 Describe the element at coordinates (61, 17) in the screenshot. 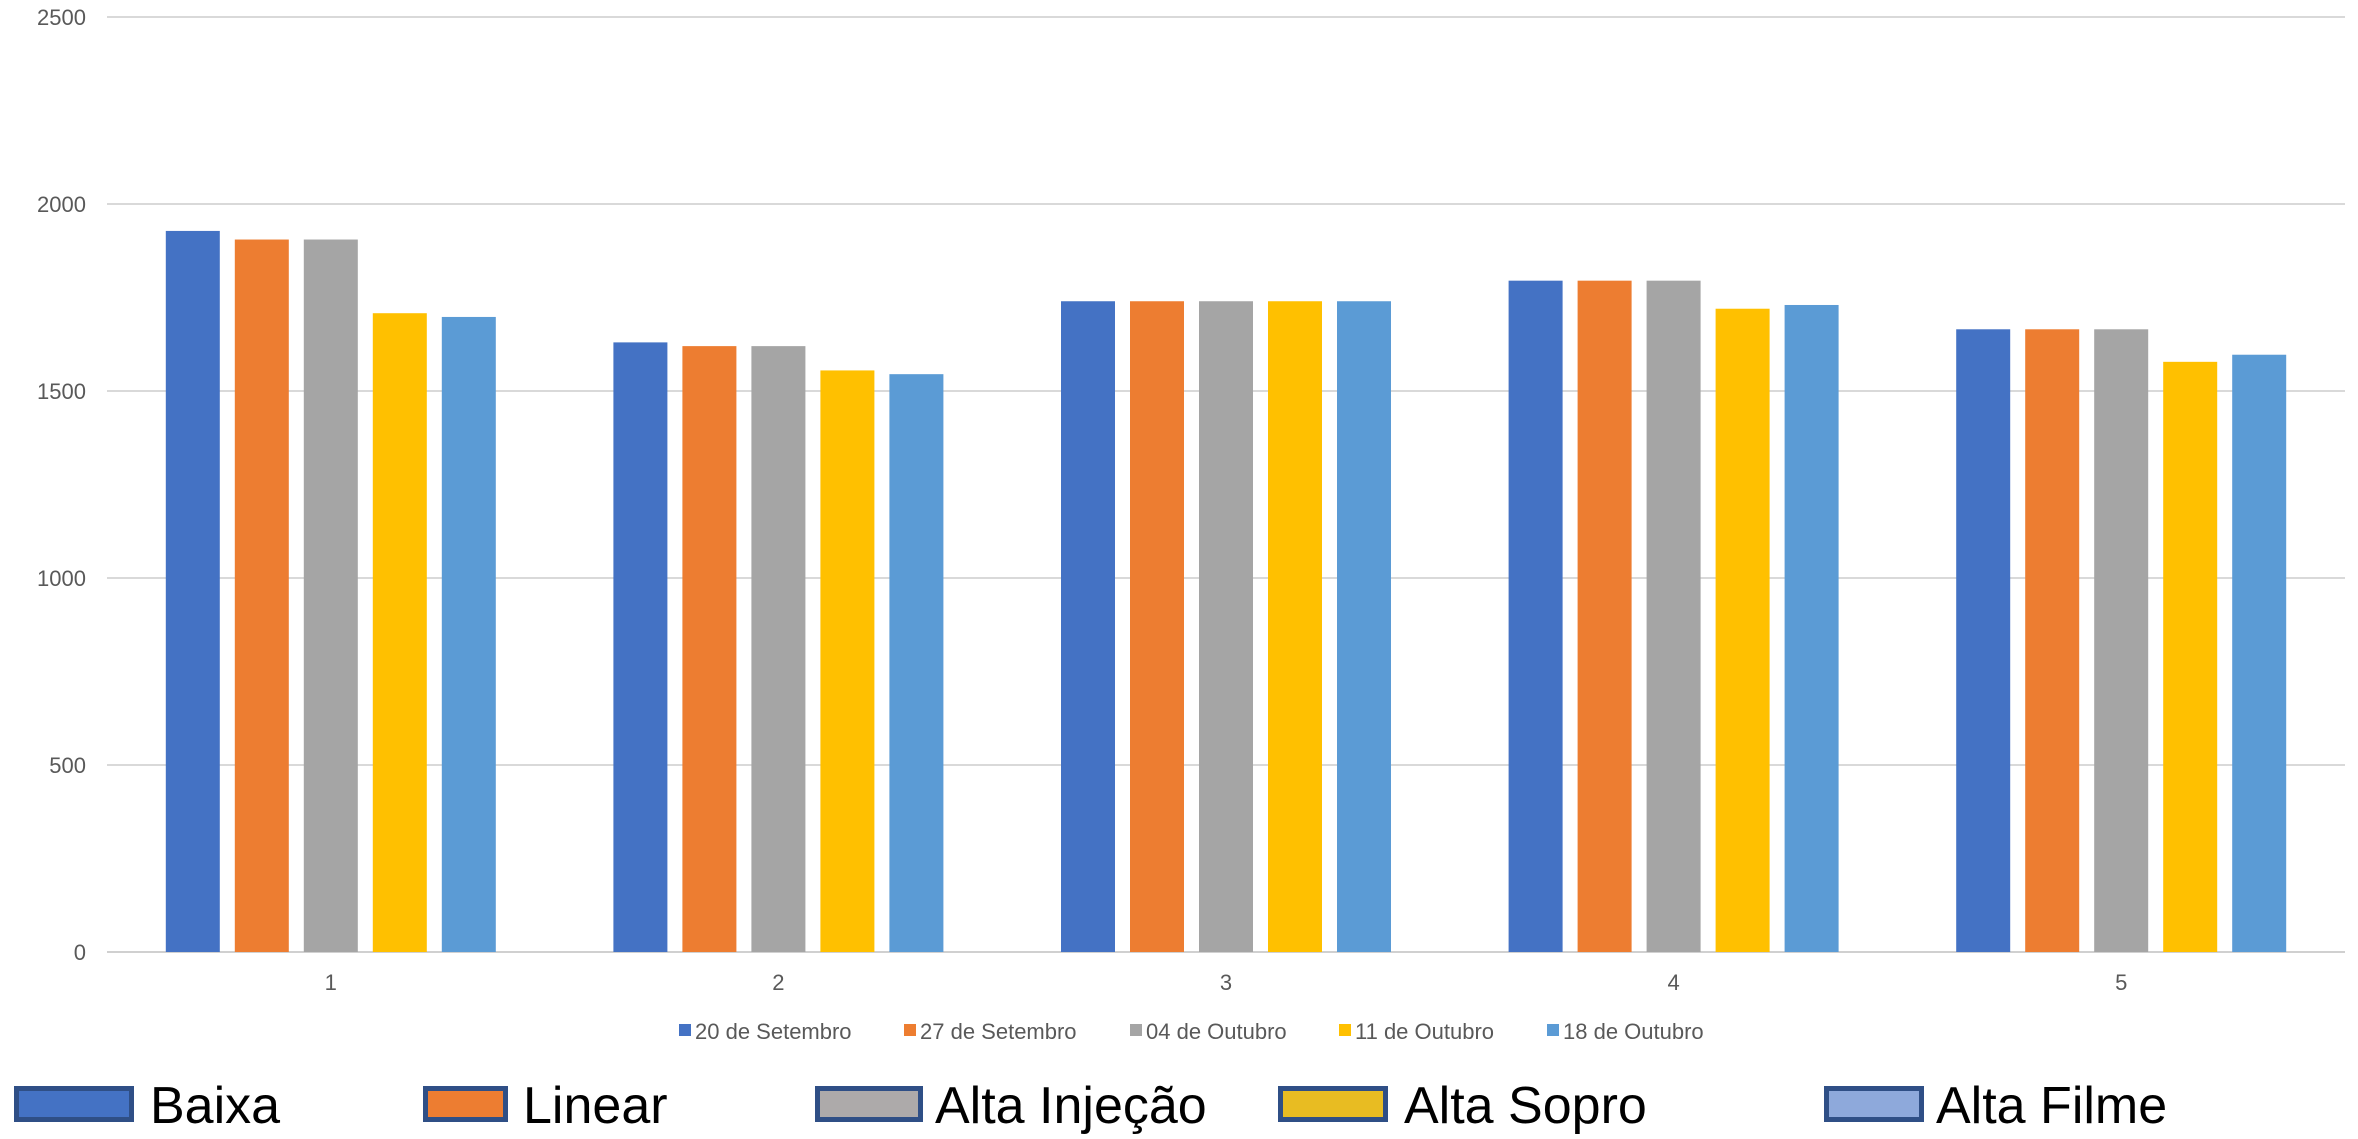

I see `y-tick-label: 2500` at that location.